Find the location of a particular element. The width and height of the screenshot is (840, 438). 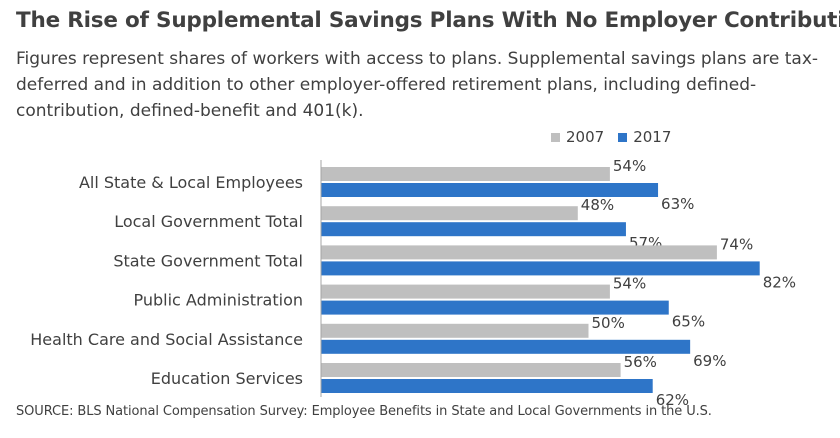

data-label-2007-education-services: 56% is located at coordinates (640, 362).